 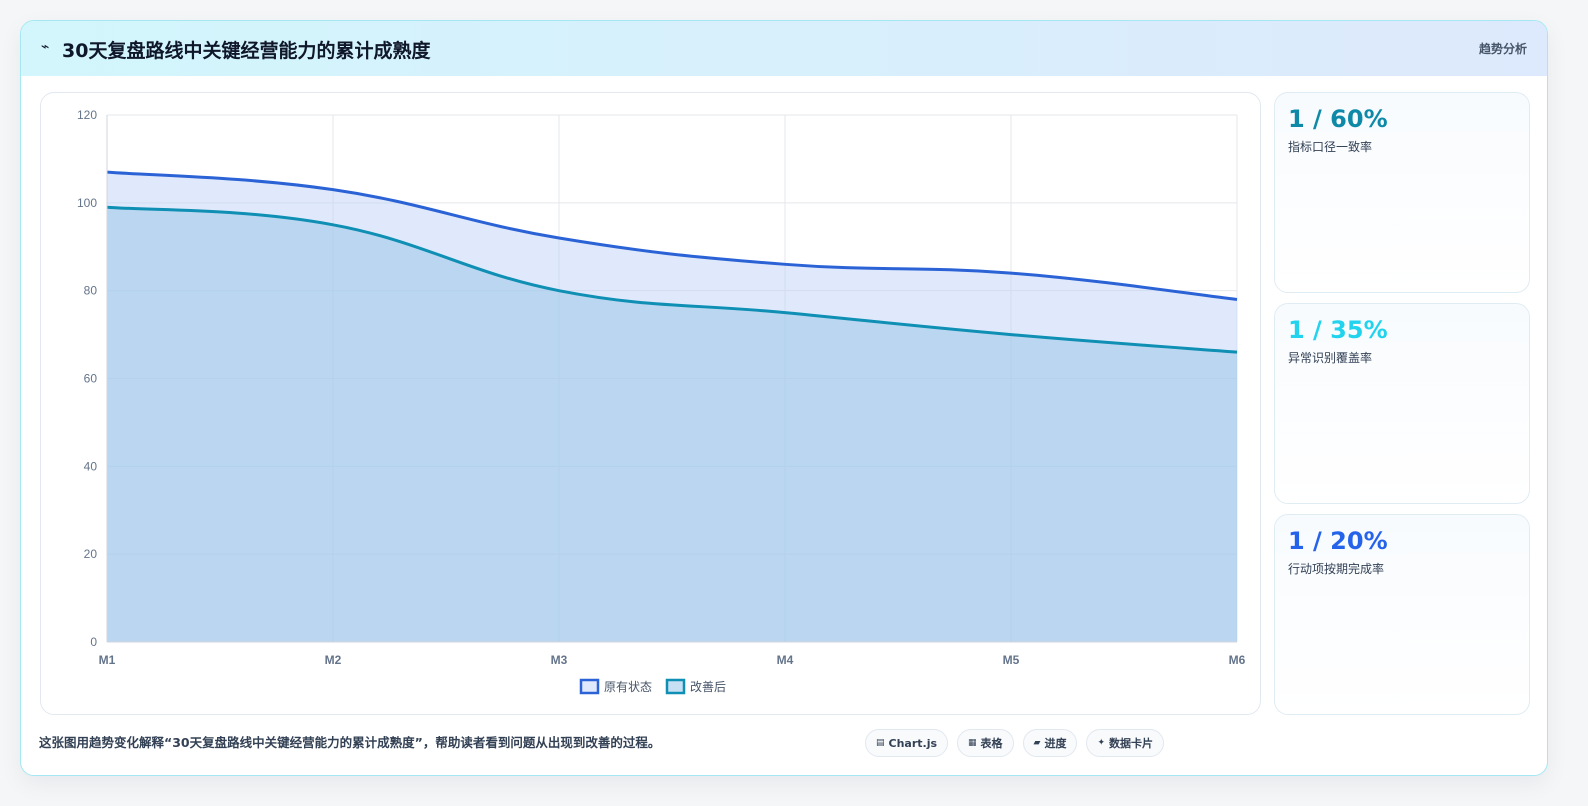 What do you see at coordinates (559, 660) in the screenshot?
I see `x-tick-label: M3` at bounding box center [559, 660].